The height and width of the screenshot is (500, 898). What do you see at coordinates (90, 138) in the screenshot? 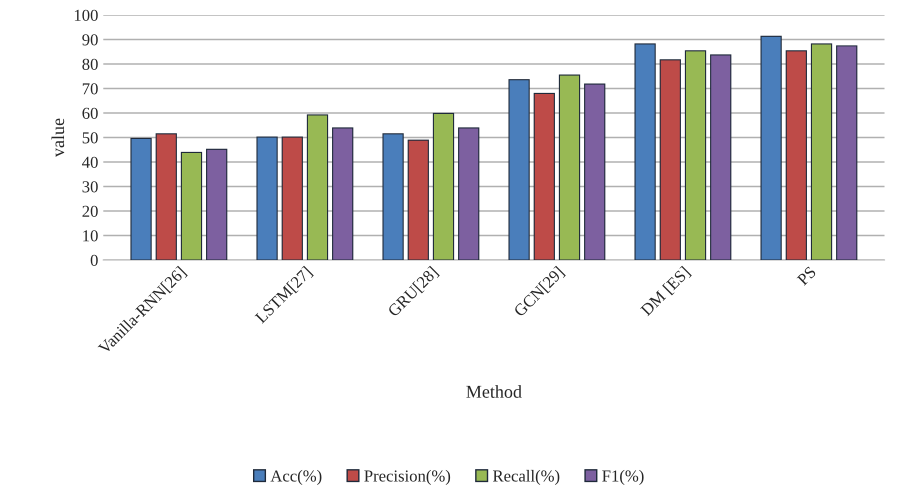
I see `y-tick-label: 50` at bounding box center [90, 138].